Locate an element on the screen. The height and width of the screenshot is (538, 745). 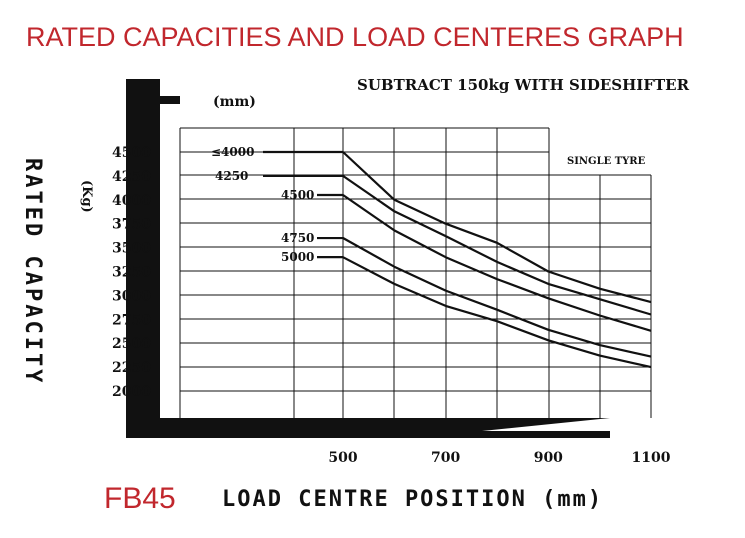
single-tyre-label: SINGLE TYRE is located at coordinates (606, 161).